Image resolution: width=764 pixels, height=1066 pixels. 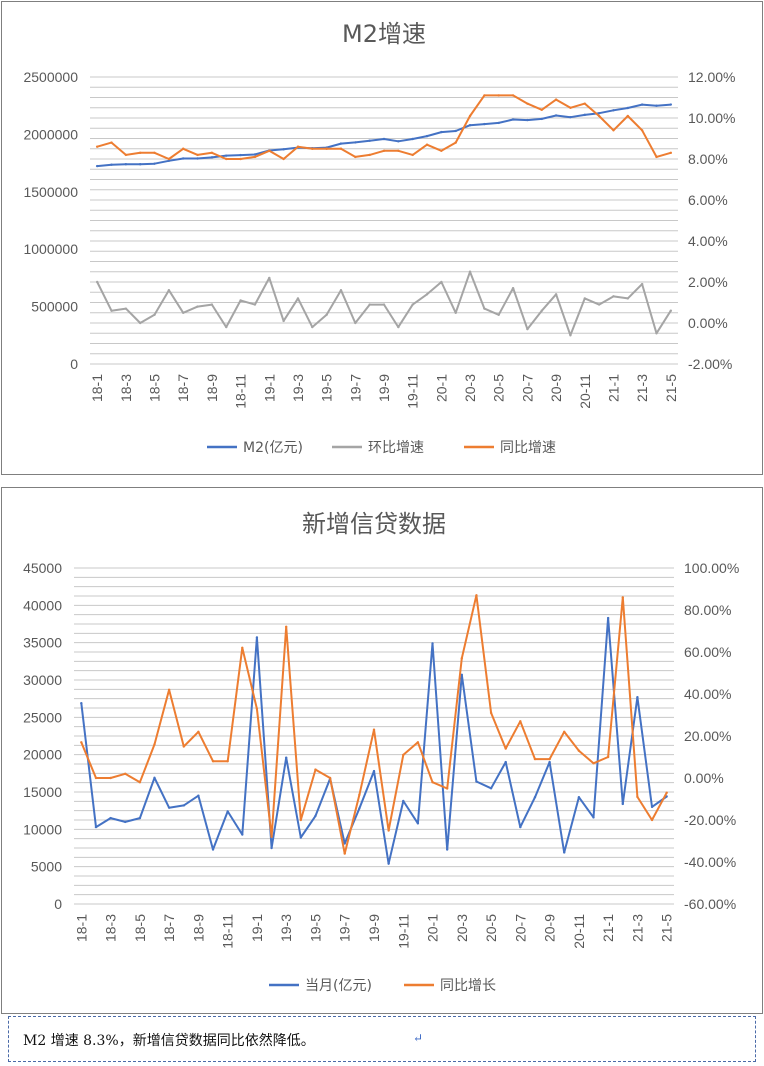 I want to click on loans-left-tick-label: 45000, so click(x=42, y=568).